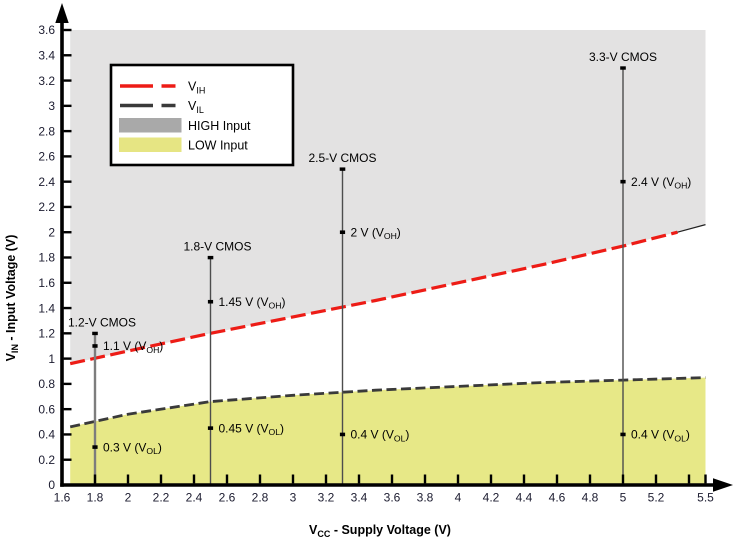 The image size is (736, 547). Describe the element at coordinates (640, 267) in the screenshot. I see `cmos-annotation-3-3-v-cmos: 3.3-V CMOS 2.4 V (VOH) 0.4 V (VOL)` at that location.